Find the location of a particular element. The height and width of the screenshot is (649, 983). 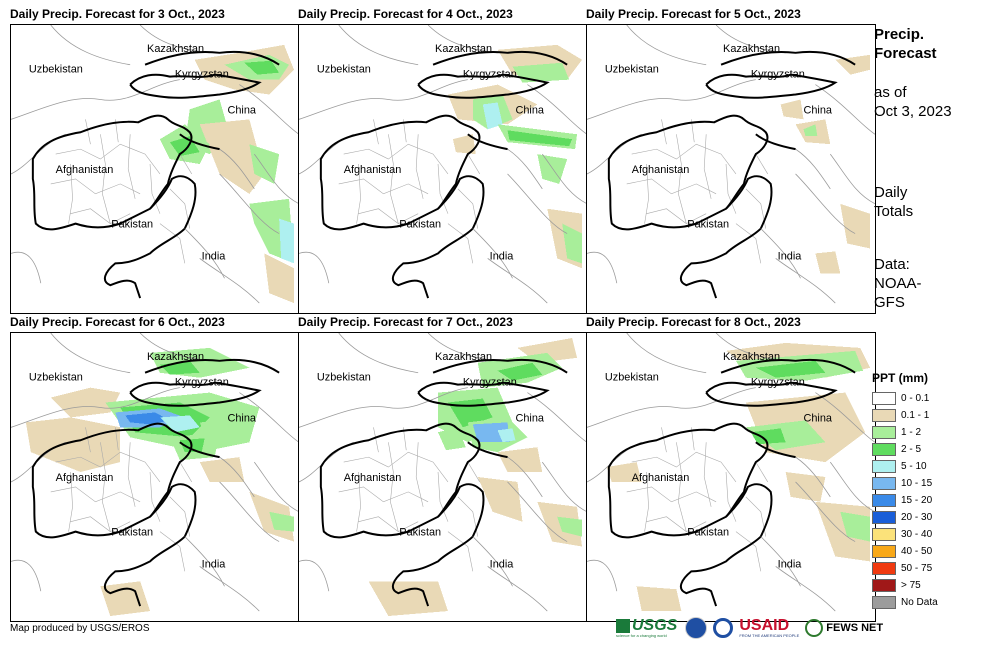

legend-label: 40 - 50 is located at coordinates (917, 551).